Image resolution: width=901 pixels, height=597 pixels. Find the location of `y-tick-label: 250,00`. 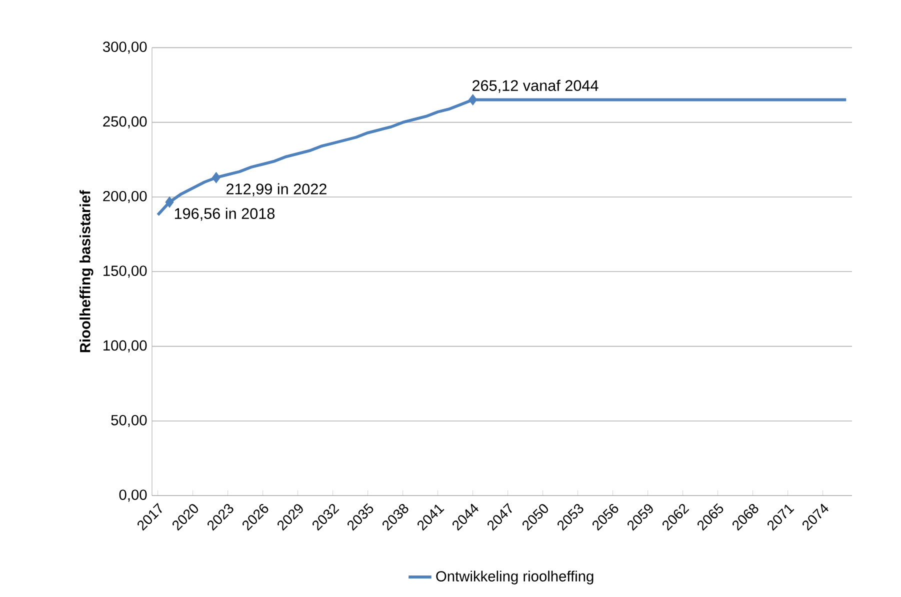

y-tick-label: 250,00 is located at coordinates (125, 122).